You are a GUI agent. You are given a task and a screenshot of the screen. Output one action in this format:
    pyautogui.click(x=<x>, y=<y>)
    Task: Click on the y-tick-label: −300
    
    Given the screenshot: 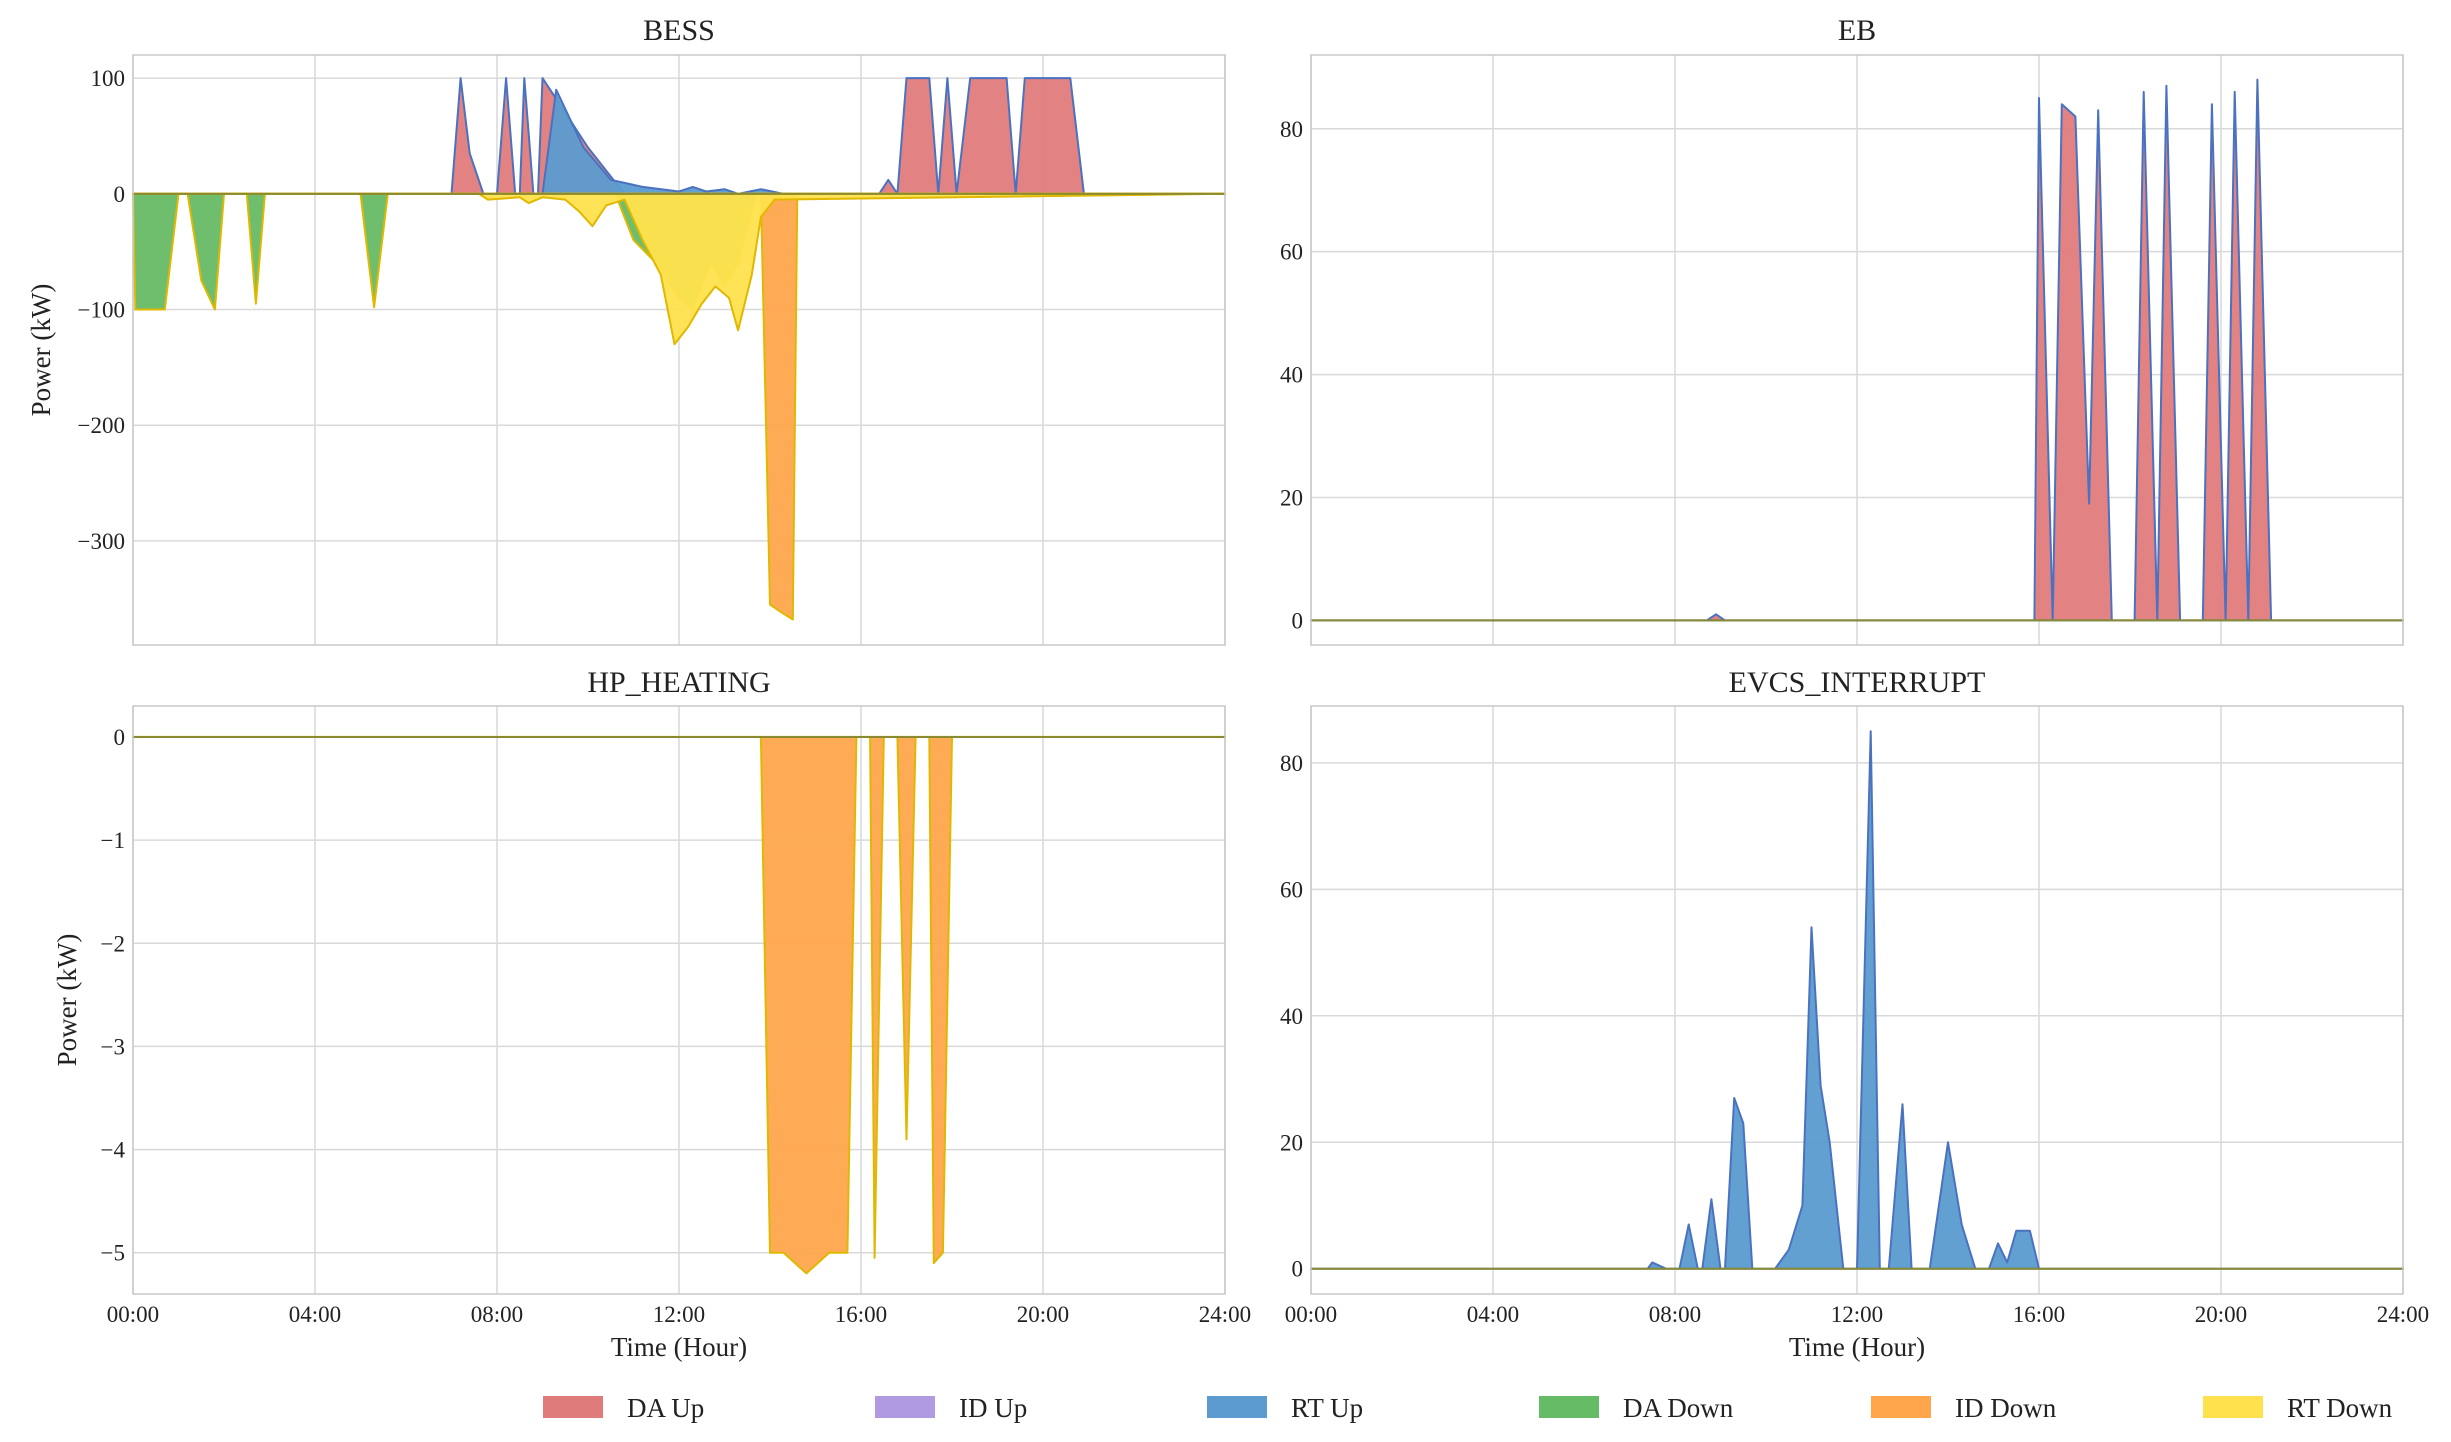 What is the action you would take?
    pyautogui.click(x=101, y=541)
    